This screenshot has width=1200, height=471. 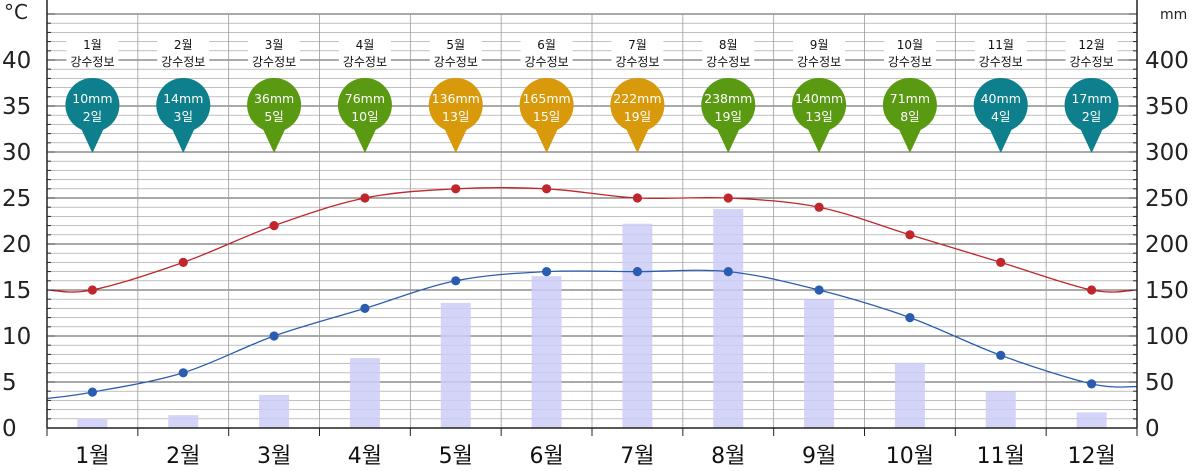 What do you see at coordinates (9, 383) in the screenshot?
I see `left-tick-label: 5` at bounding box center [9, 383].